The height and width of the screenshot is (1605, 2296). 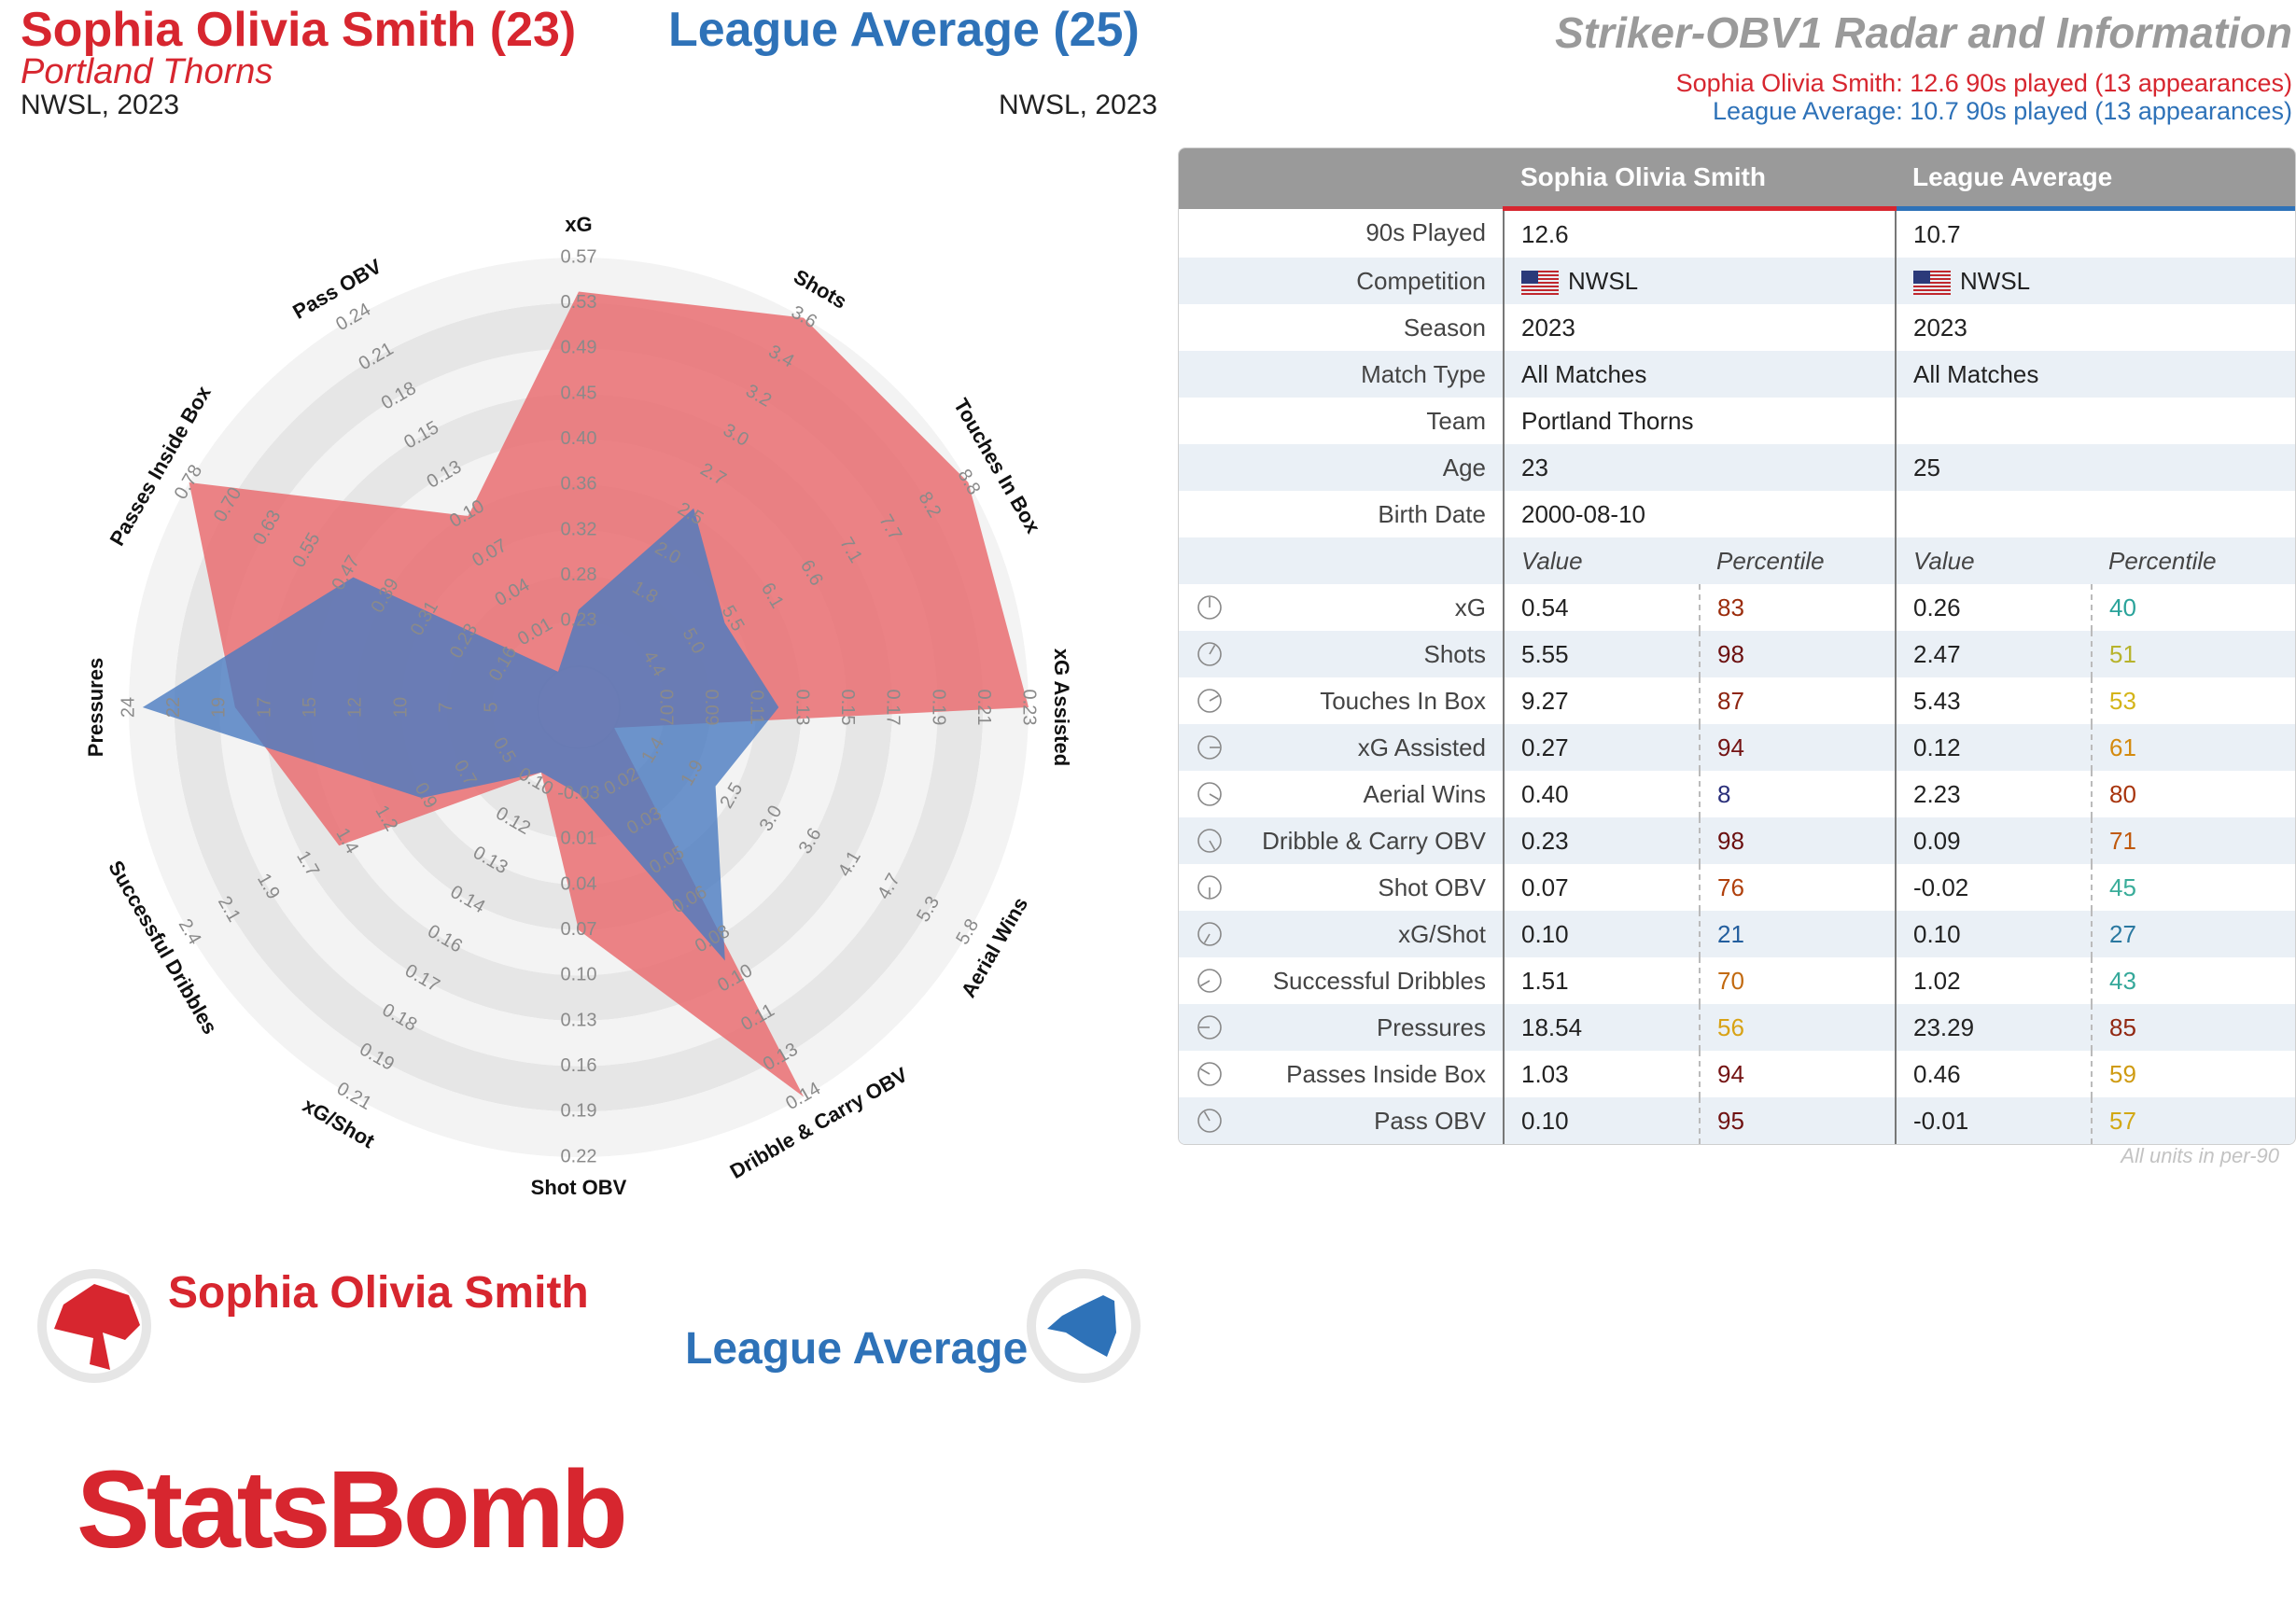 What do you see at coordinates (128, 707) in the screenshot?
I see `axis-tick-label: 24` at bounding box center [128, 707].